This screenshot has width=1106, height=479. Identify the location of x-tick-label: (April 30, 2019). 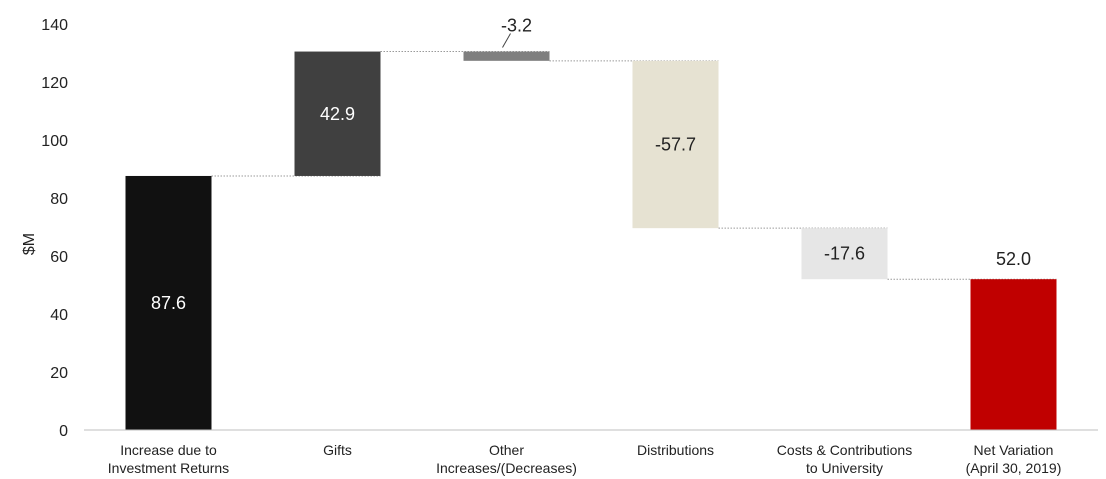
(1014, 468).